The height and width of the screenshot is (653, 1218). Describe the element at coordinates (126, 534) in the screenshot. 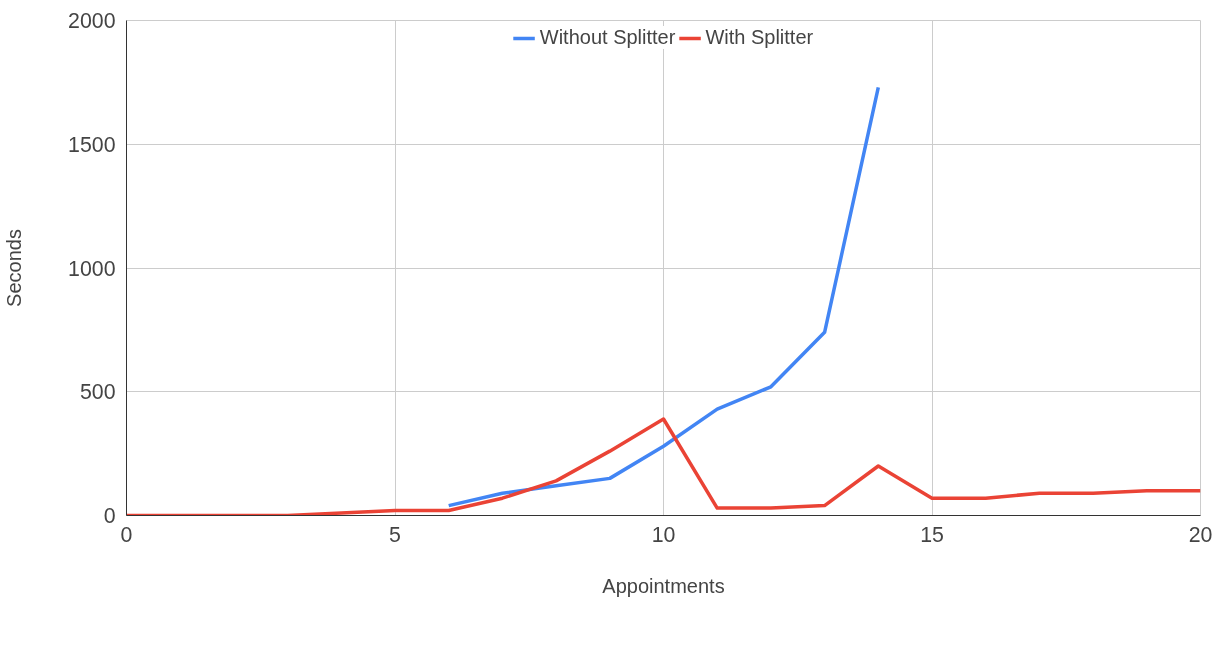

I see `x-tick-label: 0` at that location.